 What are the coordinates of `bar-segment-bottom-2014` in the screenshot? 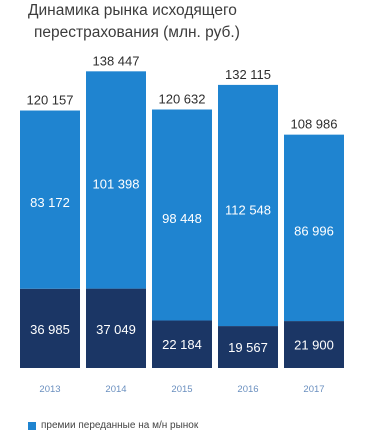 It's located at (116, 328).